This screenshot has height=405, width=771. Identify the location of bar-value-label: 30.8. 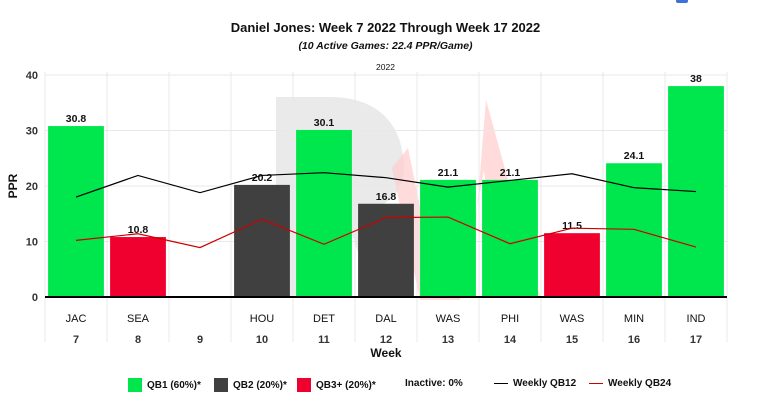
(76, 119).